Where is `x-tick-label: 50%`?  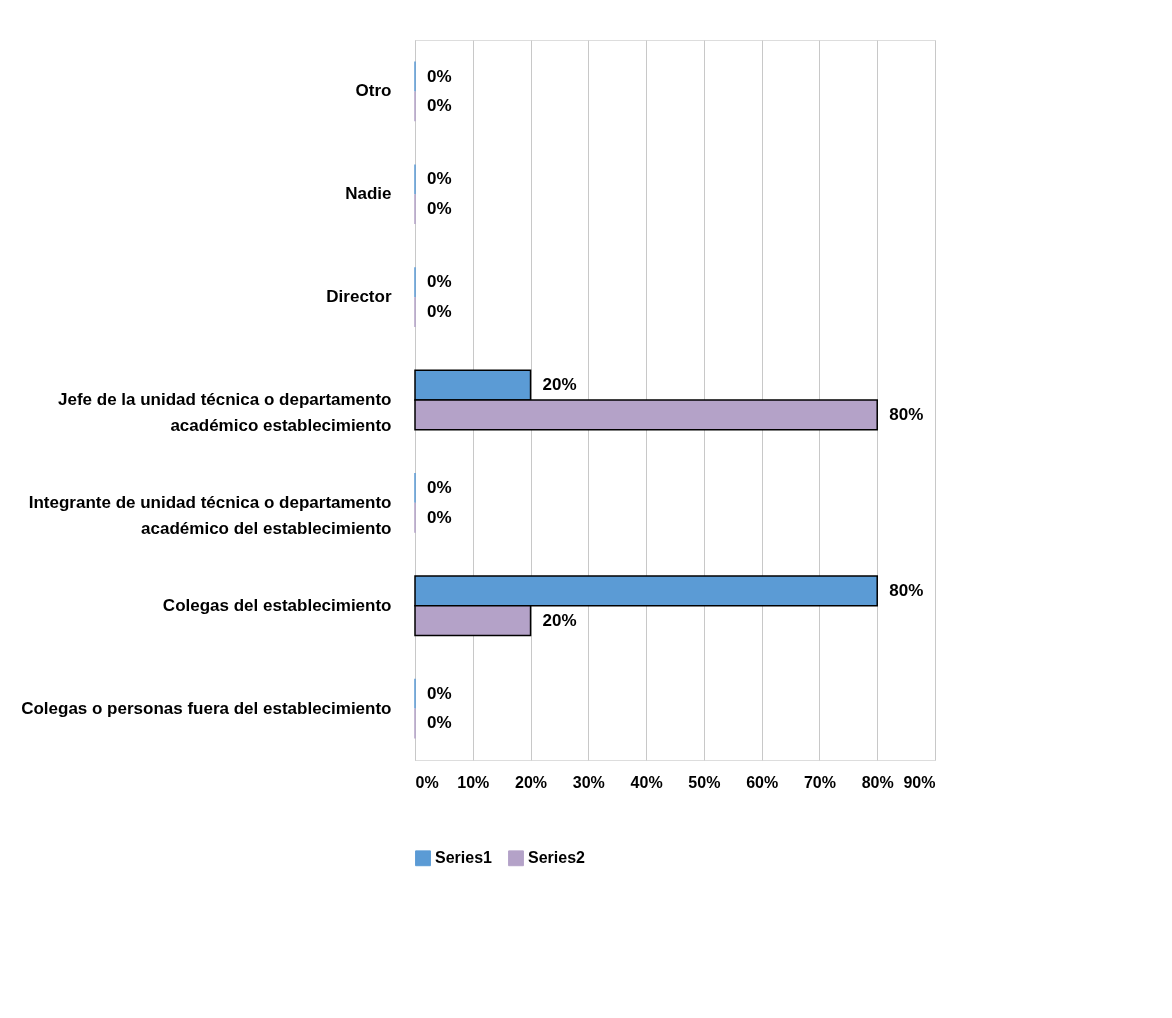 x-tick-label: 50% is located at coordinates (704, 782).